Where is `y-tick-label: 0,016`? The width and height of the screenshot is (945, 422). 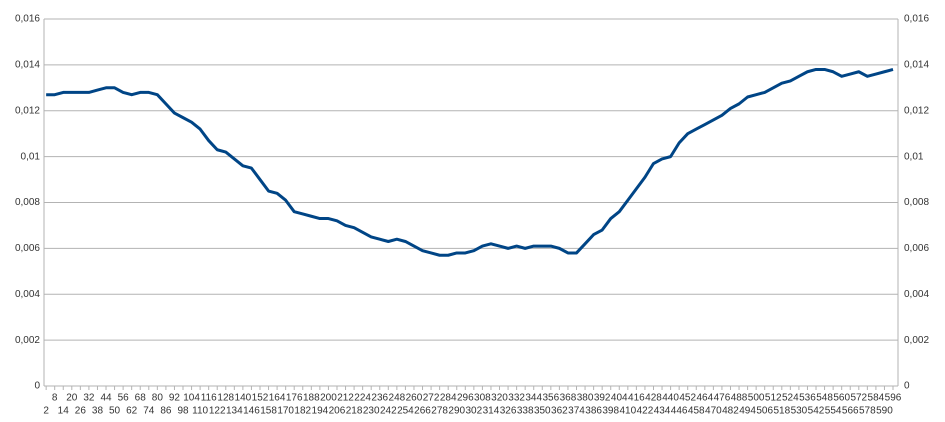 y-tick-label: 0,016 is located at coordinates (27, 19).